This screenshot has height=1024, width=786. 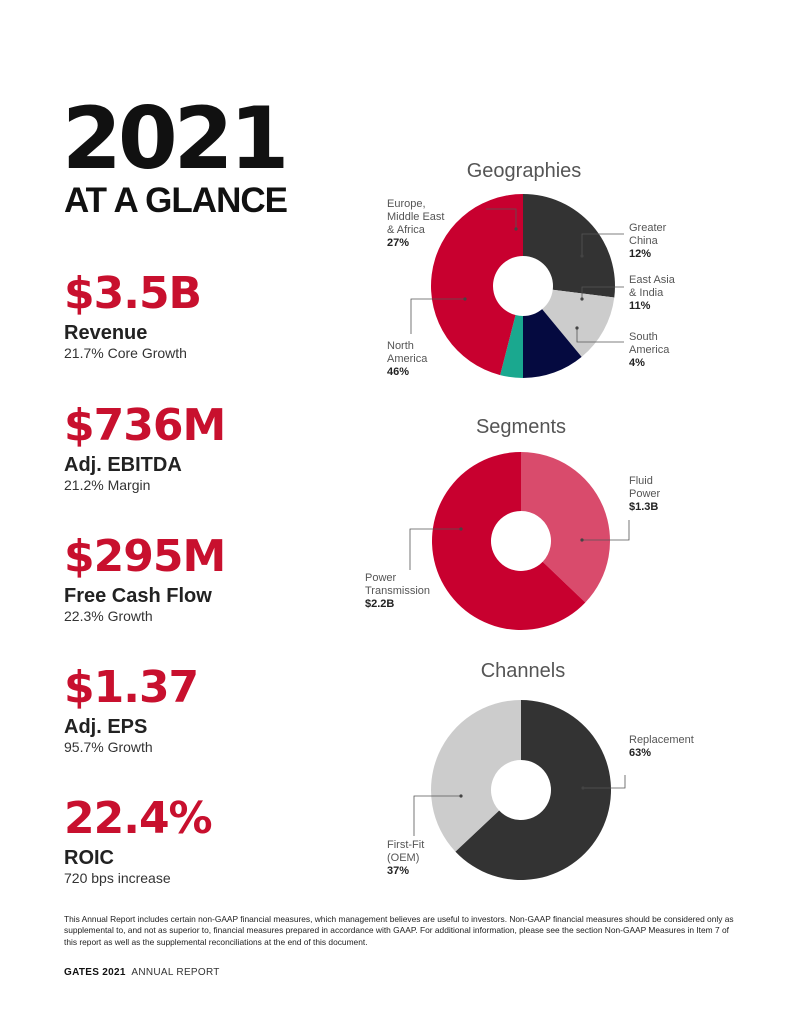 What do you see at coordinates (640, 306) in the screenshot?
I see `slice-value: 11%` at bounding box center [640, 306].